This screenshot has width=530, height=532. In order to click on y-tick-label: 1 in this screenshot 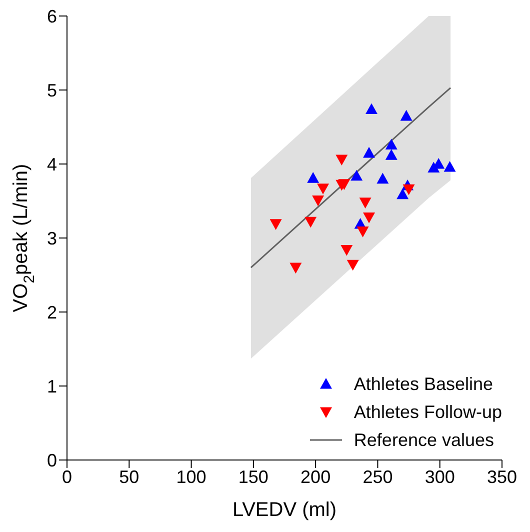, I will do `click(51, 386)`.